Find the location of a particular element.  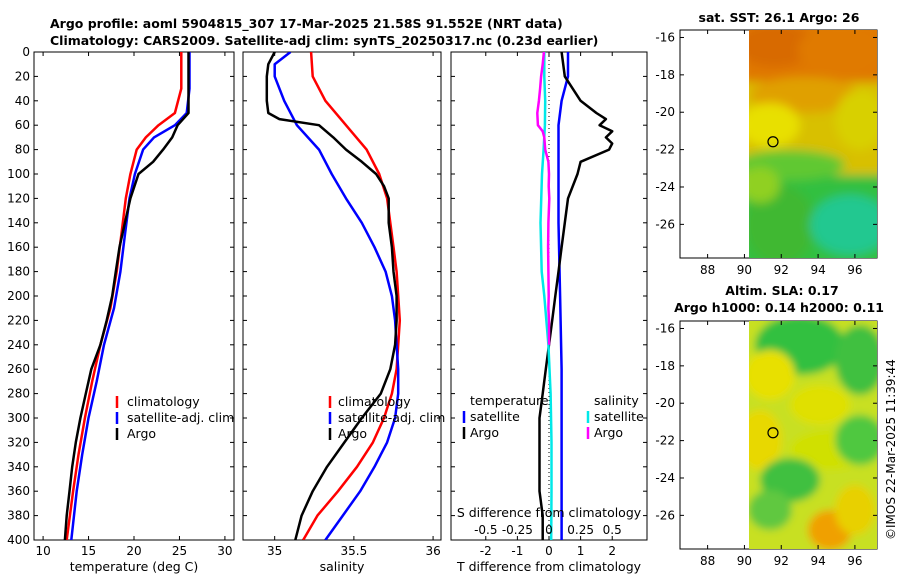

salinity-argo-line is located at coordinates (331, 296).